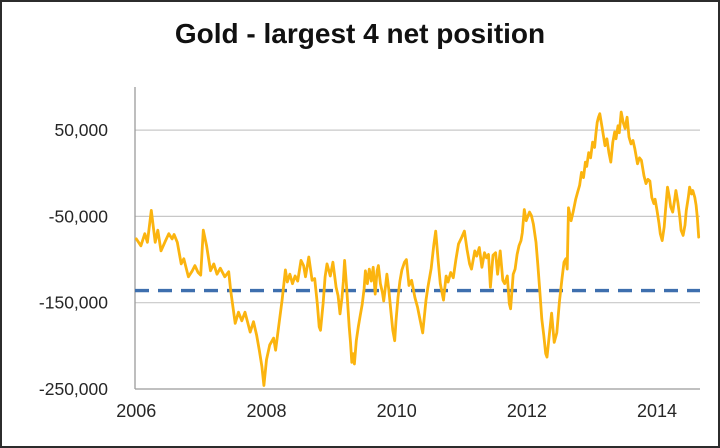  Describe the element at coordinates (527, 411) in the screenshot. I see `x-tick-label: 2012` at that location.